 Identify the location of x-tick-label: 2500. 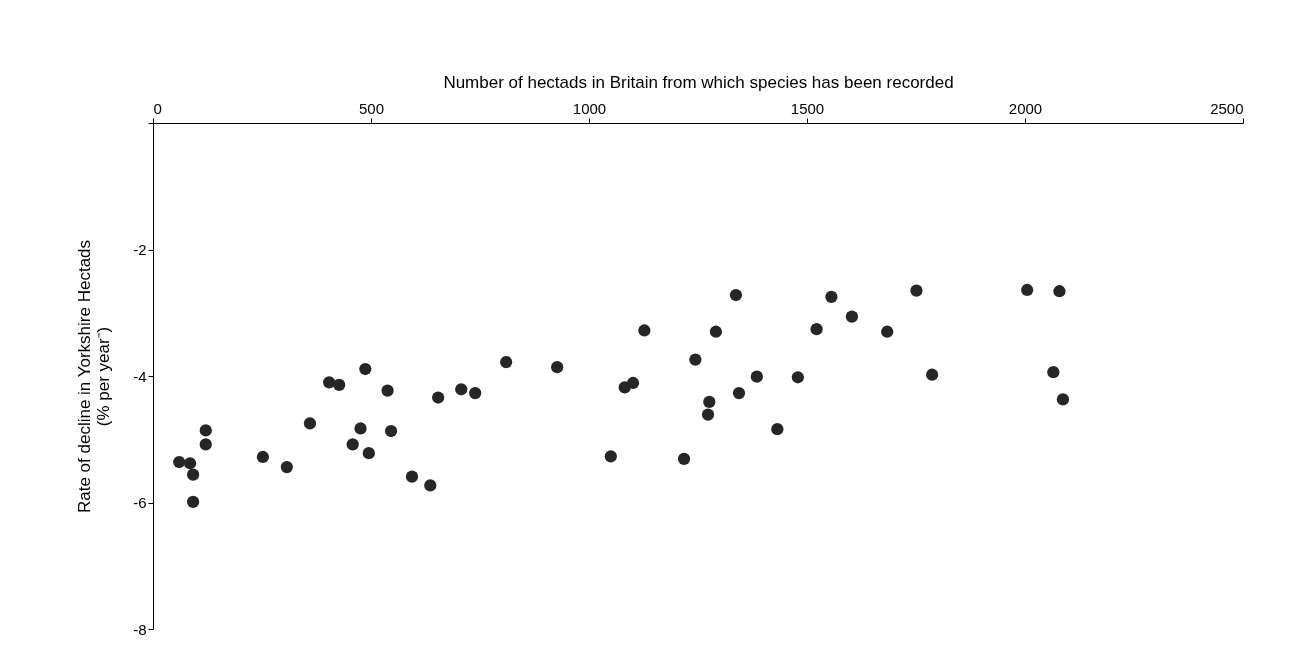
(1227, 108).